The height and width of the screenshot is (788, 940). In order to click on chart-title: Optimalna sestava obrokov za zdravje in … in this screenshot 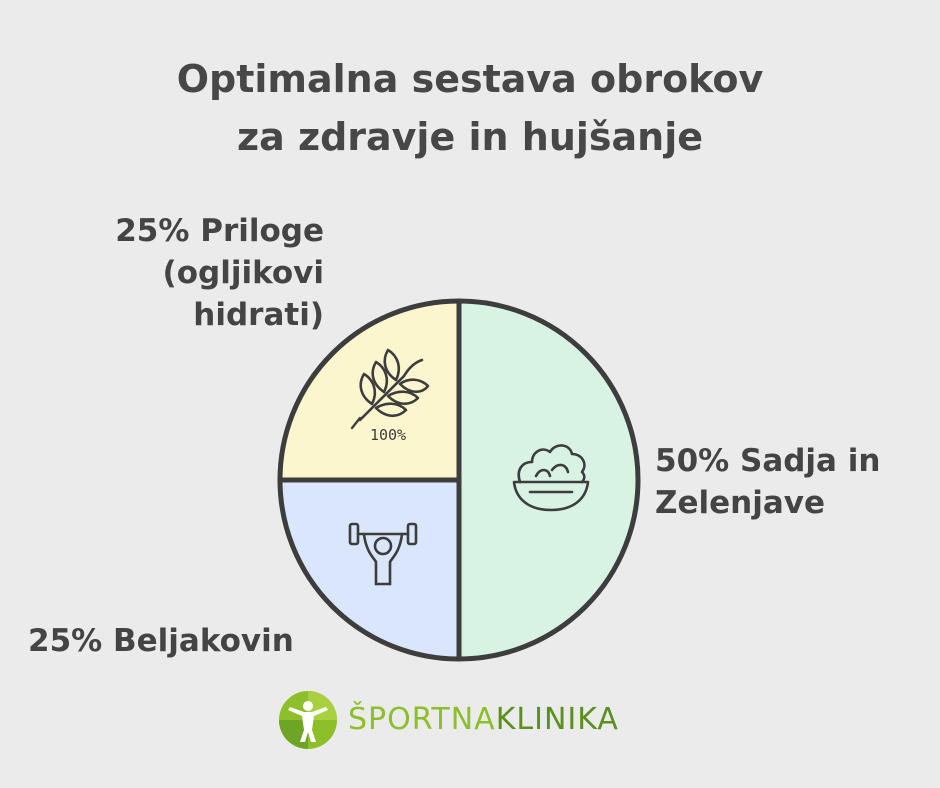, I will do `click(470, 108)`.